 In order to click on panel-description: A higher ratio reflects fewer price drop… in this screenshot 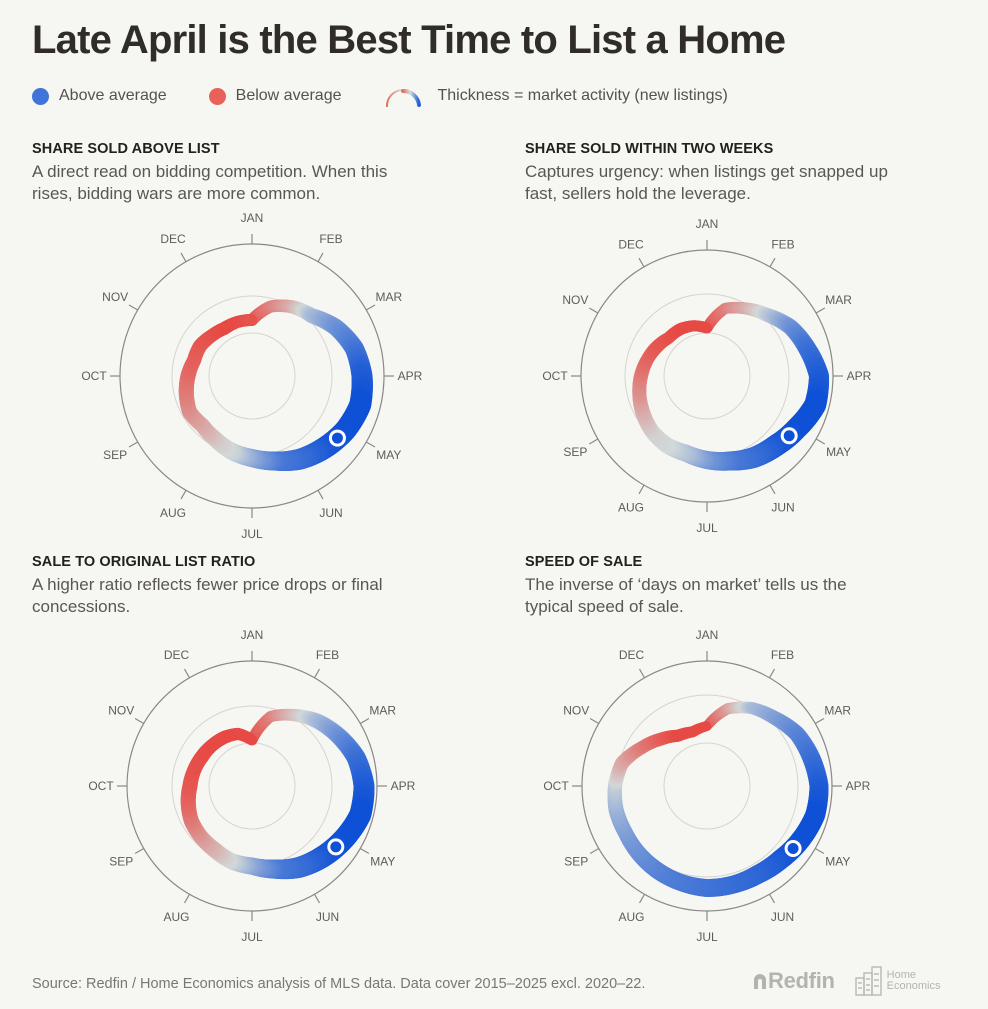, I will do `click(252, 596)`.